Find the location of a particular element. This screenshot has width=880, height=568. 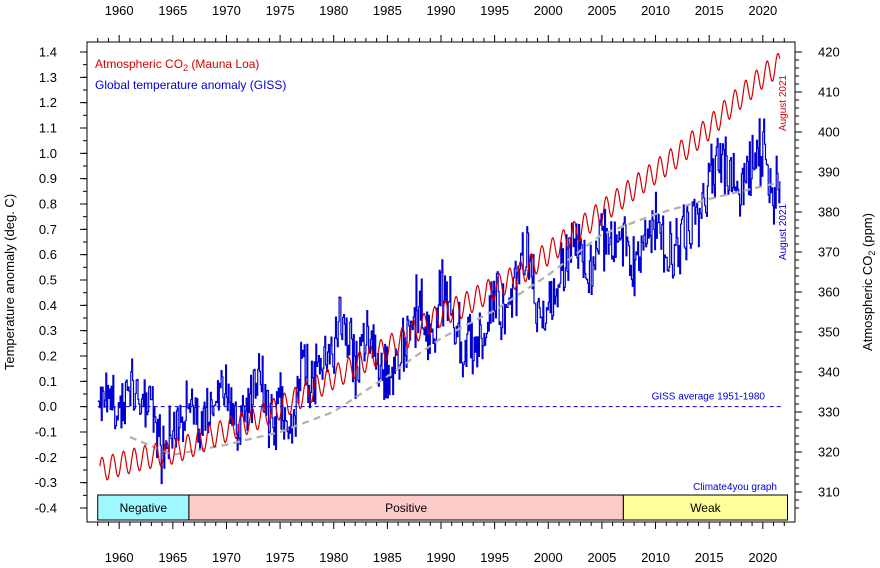

x-tick-label-bottom: 1980 is located at coordinates (333, 557).